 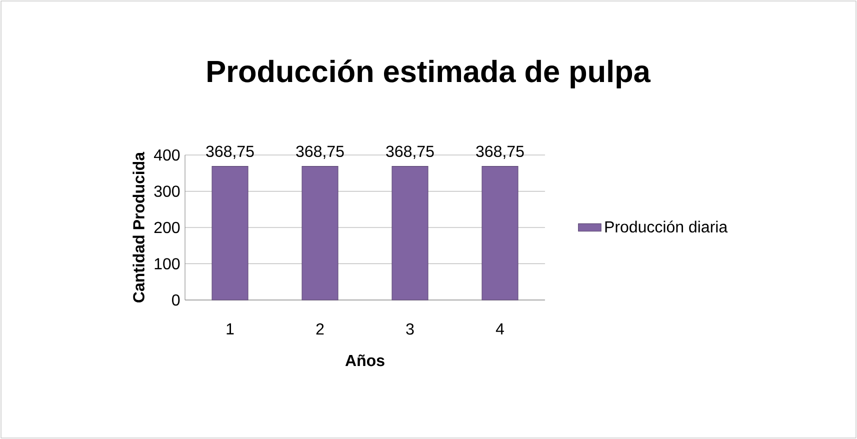 I want to click on y-tick-label: 300, so click(x=167, y=191).